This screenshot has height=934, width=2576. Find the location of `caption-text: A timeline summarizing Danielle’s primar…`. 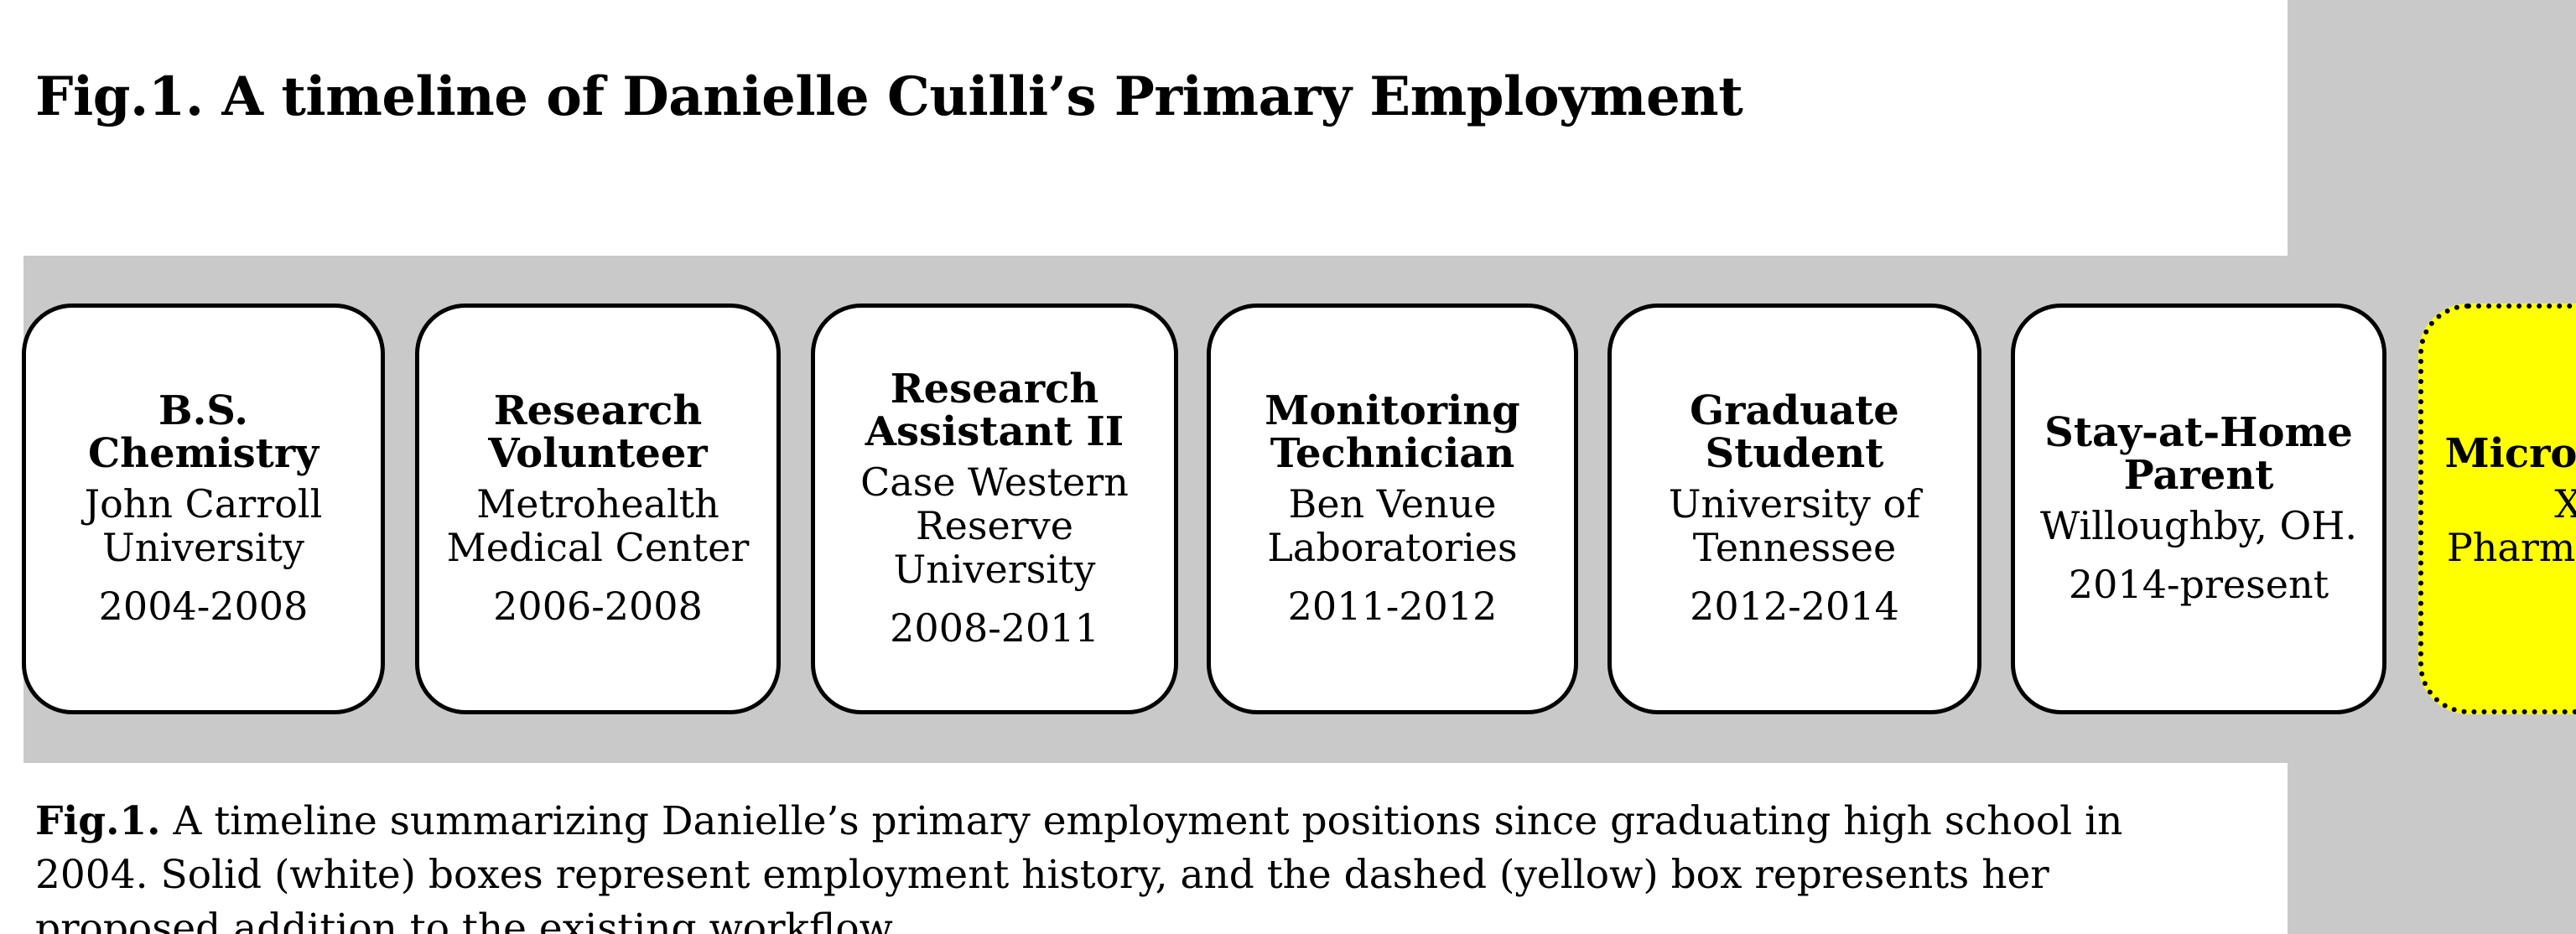

caption-text: A timeline summarizing Danielle’s primar… is located at coordinates (1079, 866).